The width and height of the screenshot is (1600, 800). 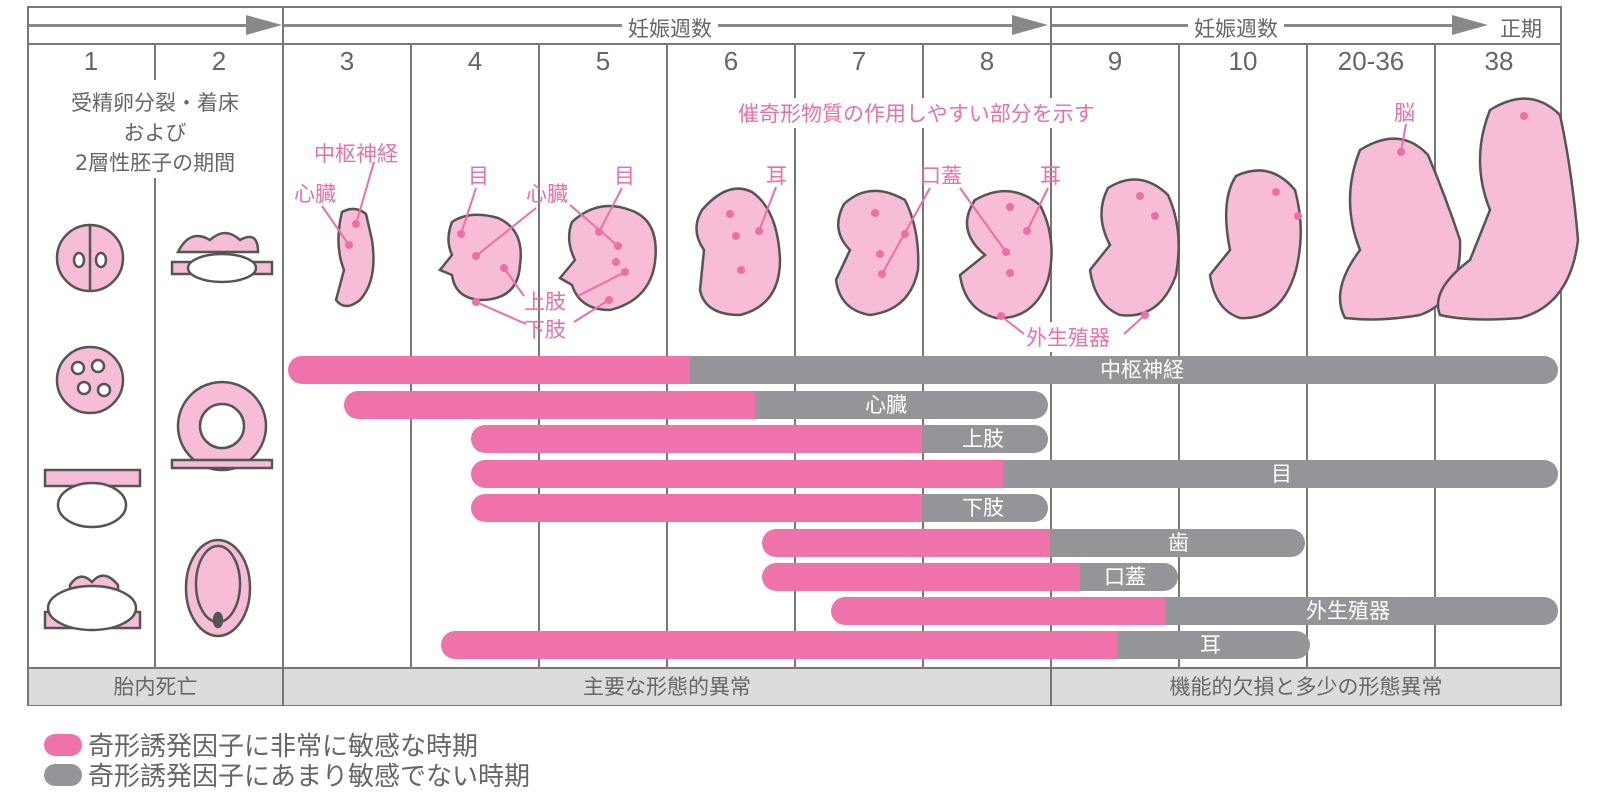 I want to click on bar-upper-limb: 上肢, so click(x=759, y=439).